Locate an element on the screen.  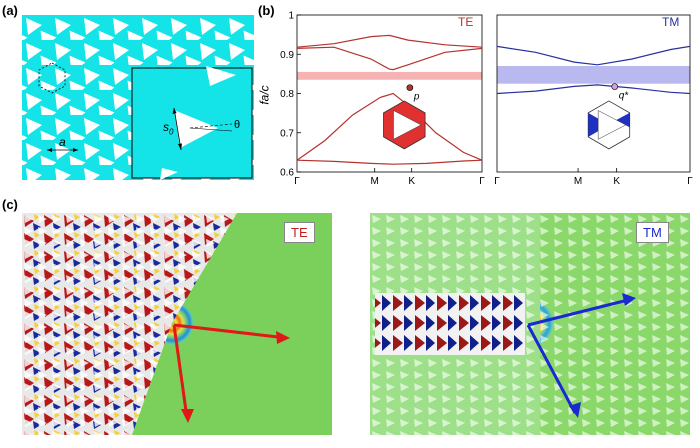
y-tick-label: 1 is located at coordinates (291, 16).